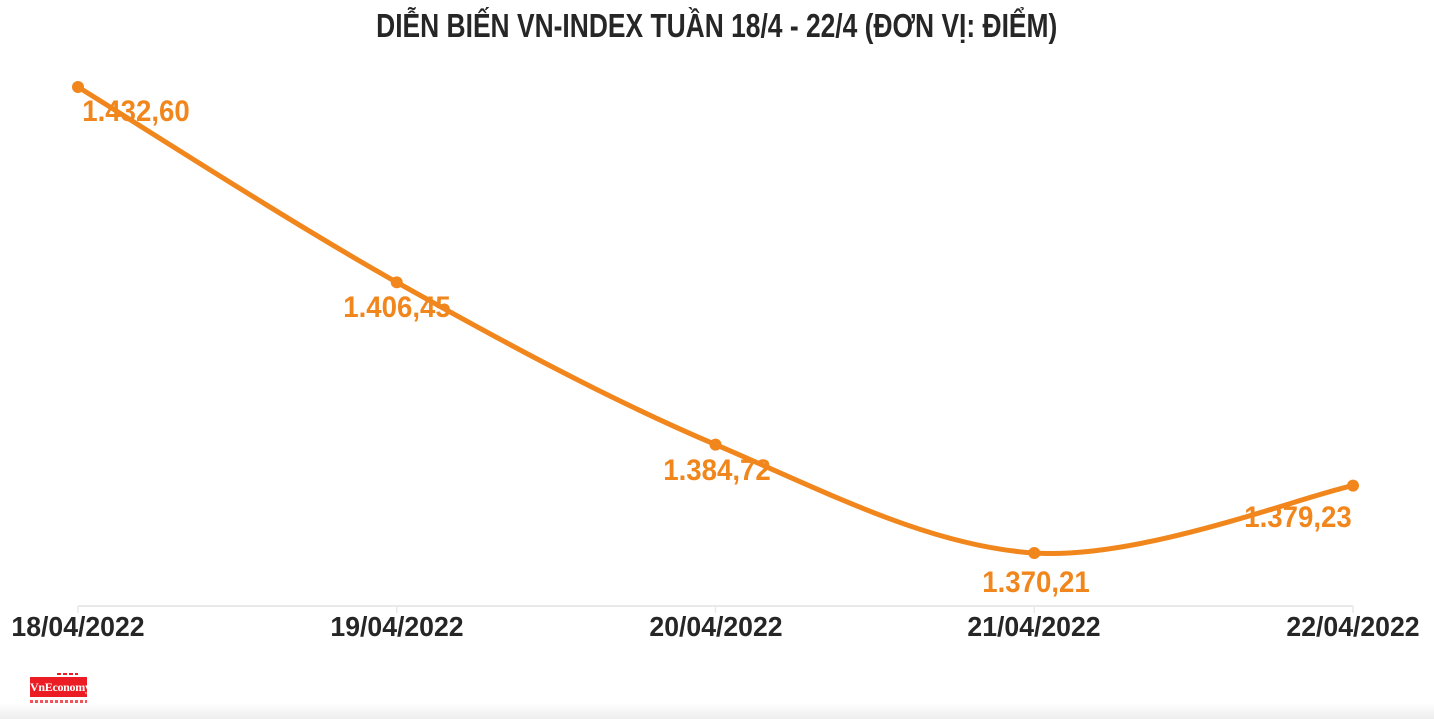 Image resolution: width=1434 pixels, height=719 pixels. What do you see at coordinates (1298, 517) in the screenshot?
I see `point-value-label-4: 1.379,23` at bounding box center [1298, 517].